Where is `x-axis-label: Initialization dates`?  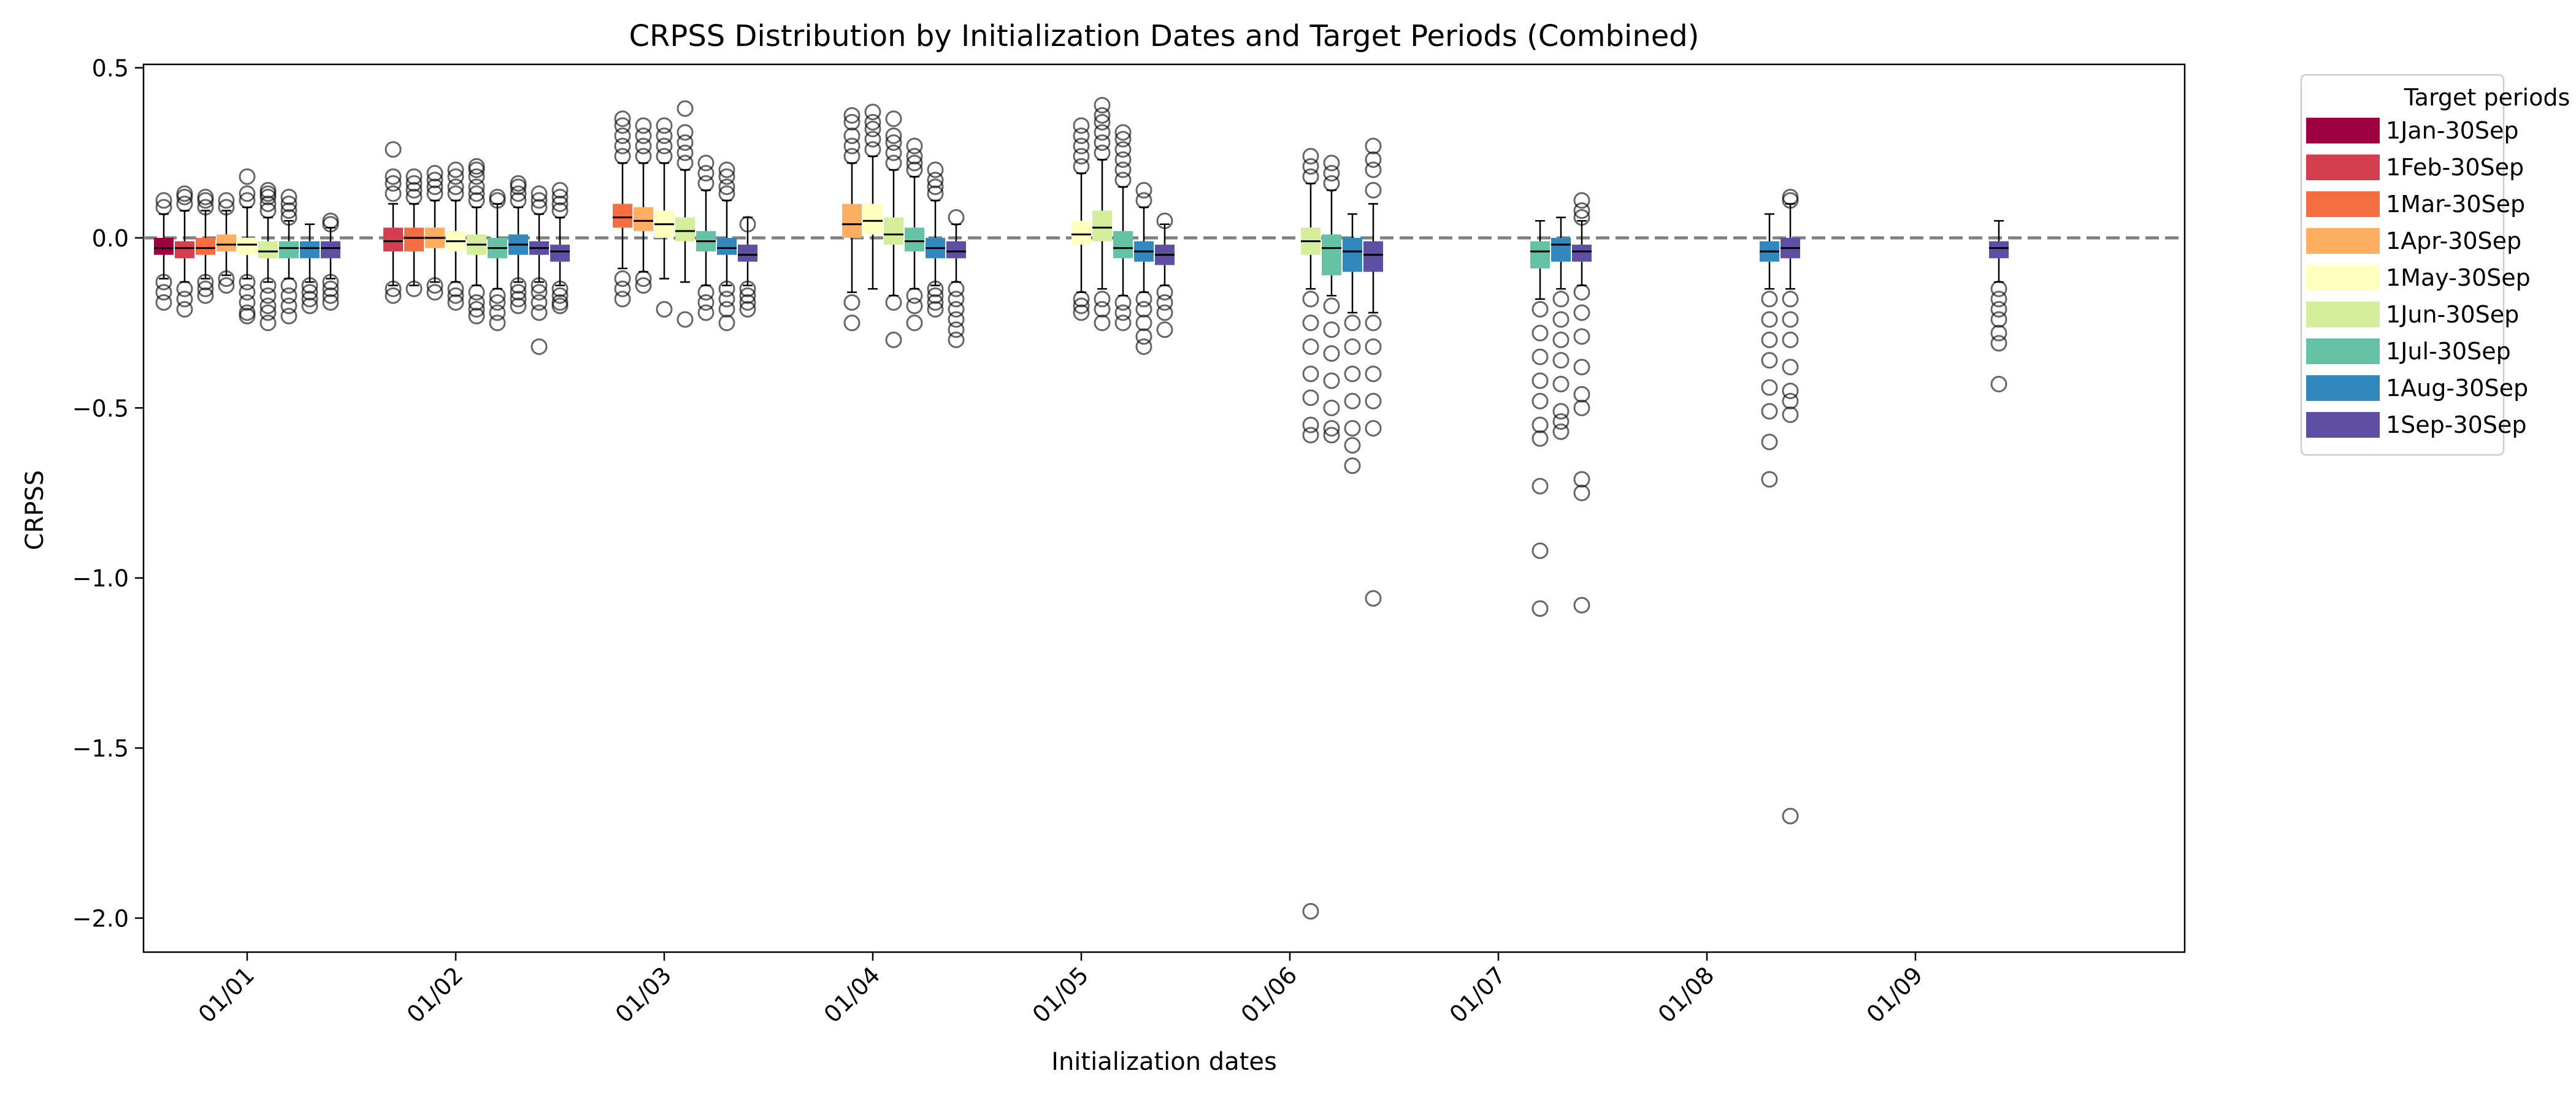
x-axis-label: Initialization dates is located at coordinates (1164, 1062).